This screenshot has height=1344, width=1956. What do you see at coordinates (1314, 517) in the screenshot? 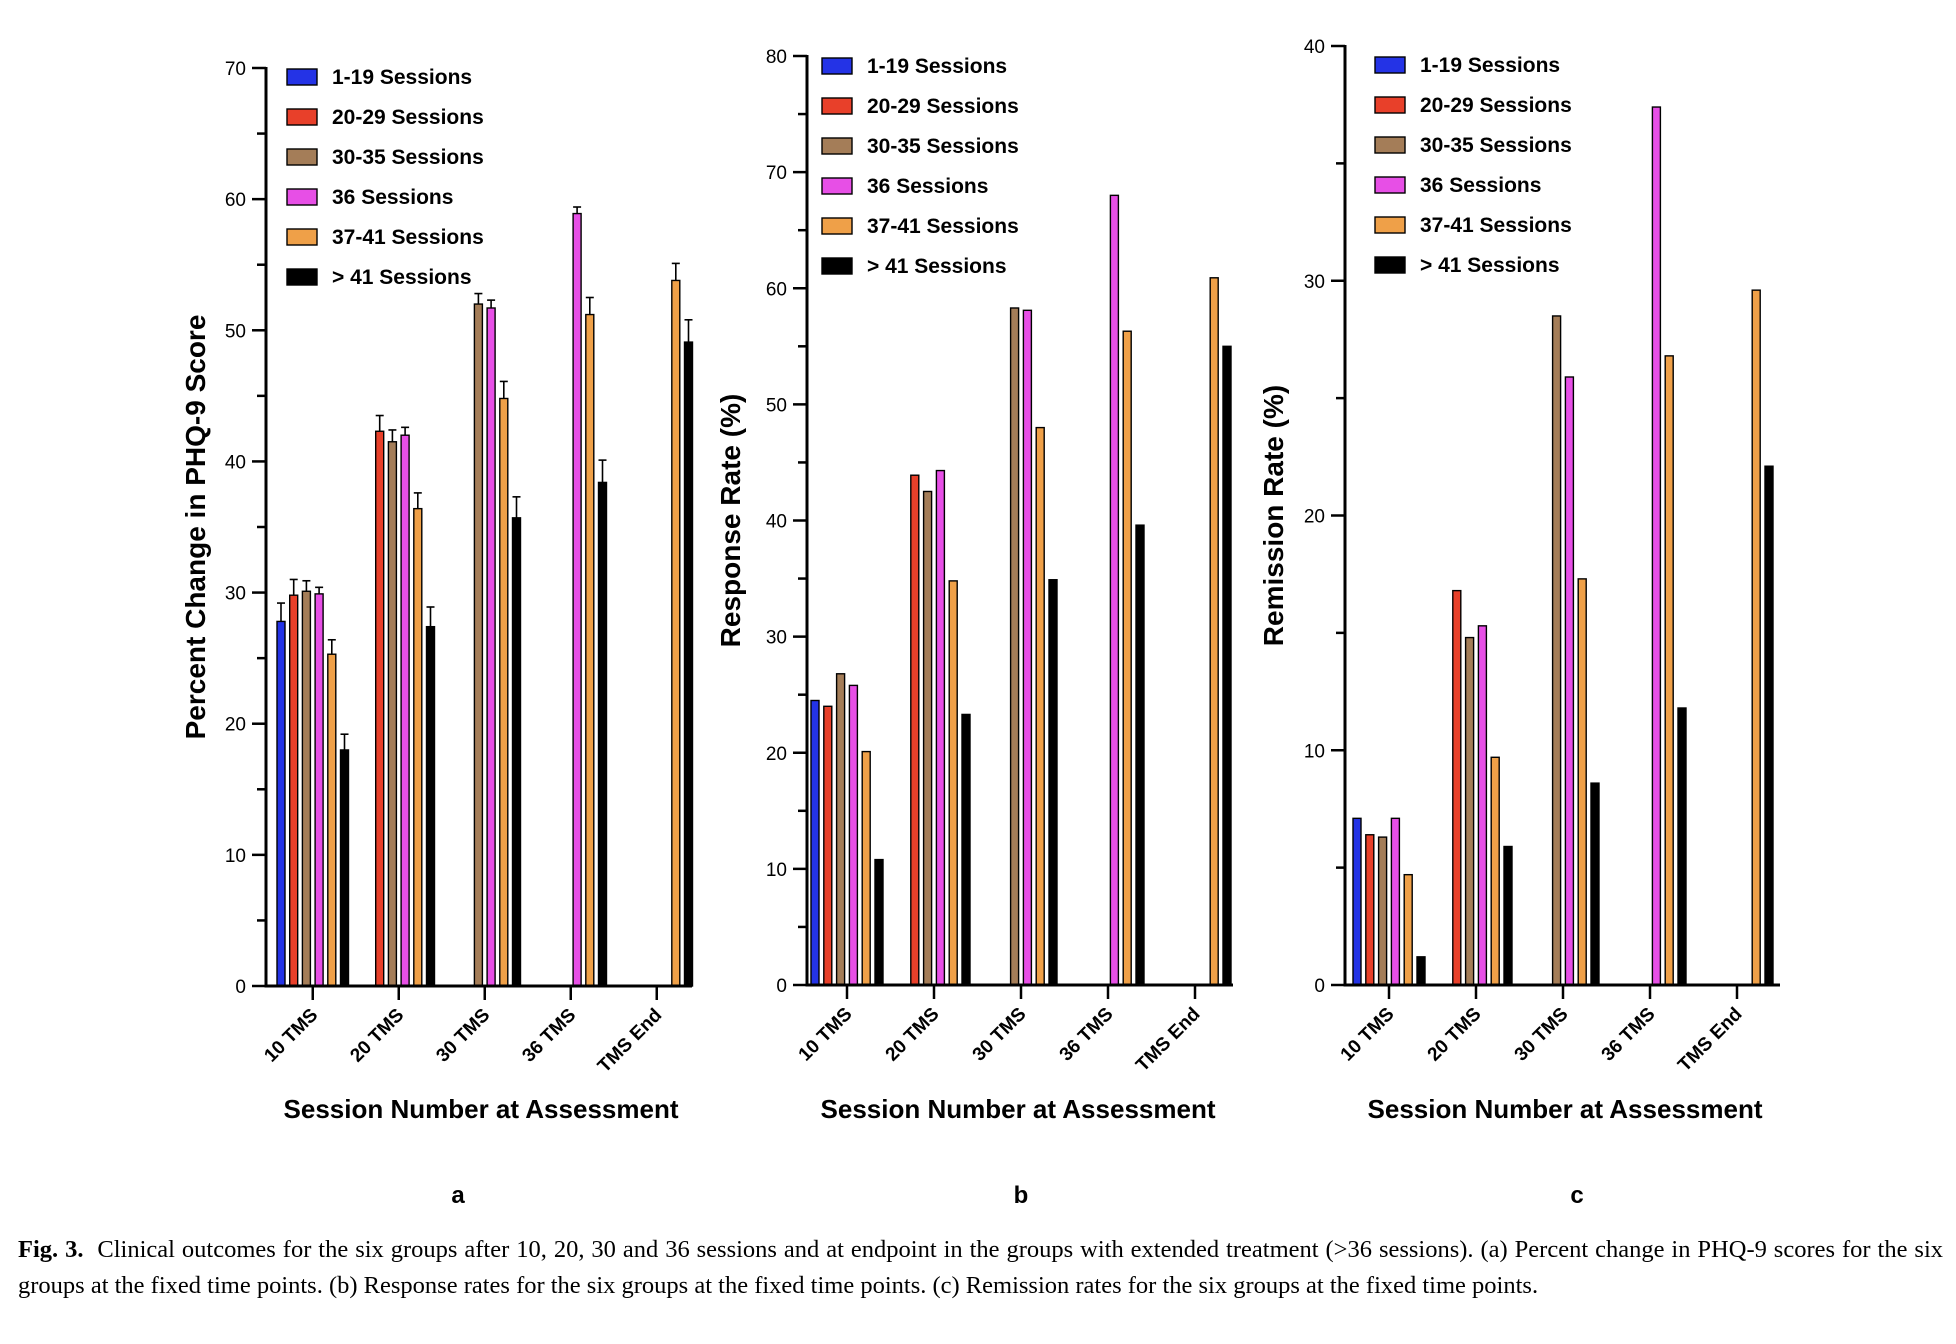
I see `panel-c-y-tick-label-20: 20` at bounding box center [1314, 517].